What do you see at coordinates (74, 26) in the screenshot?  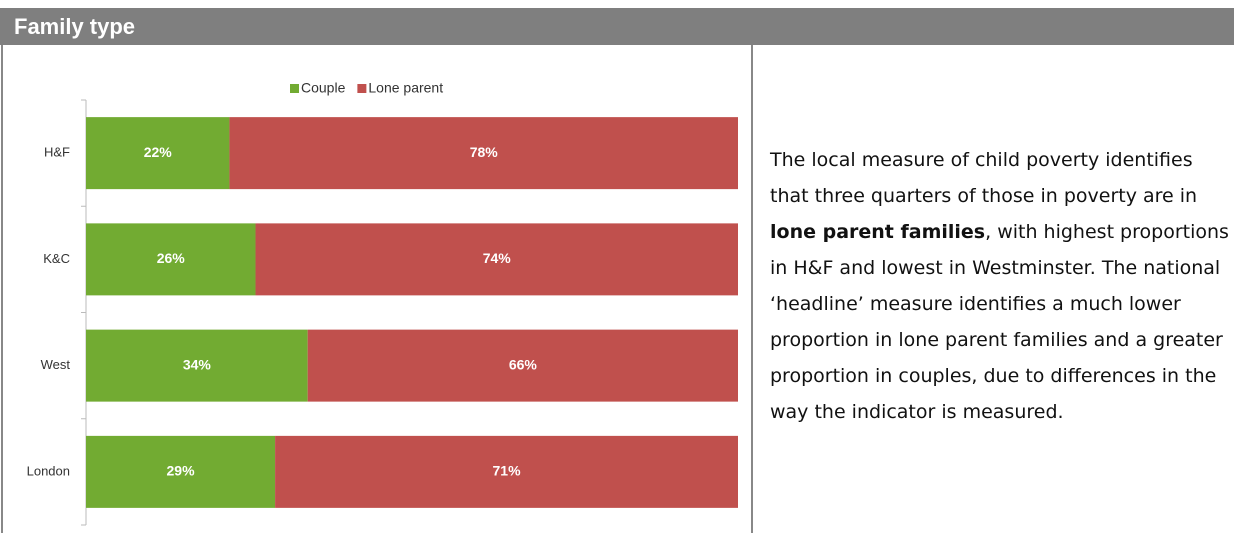 I see `header-title: Family type` at bounding box center [74, 26].